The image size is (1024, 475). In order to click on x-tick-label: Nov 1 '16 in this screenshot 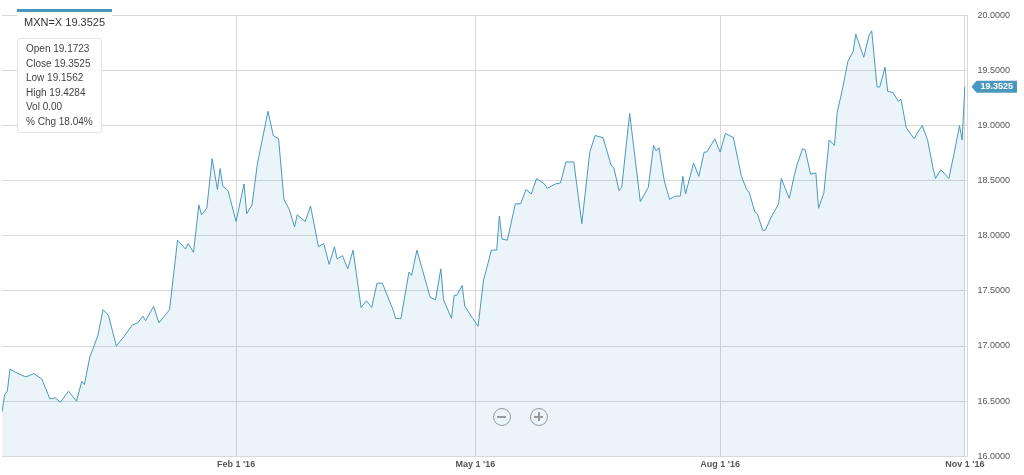, I will do `click(965, 464)`.